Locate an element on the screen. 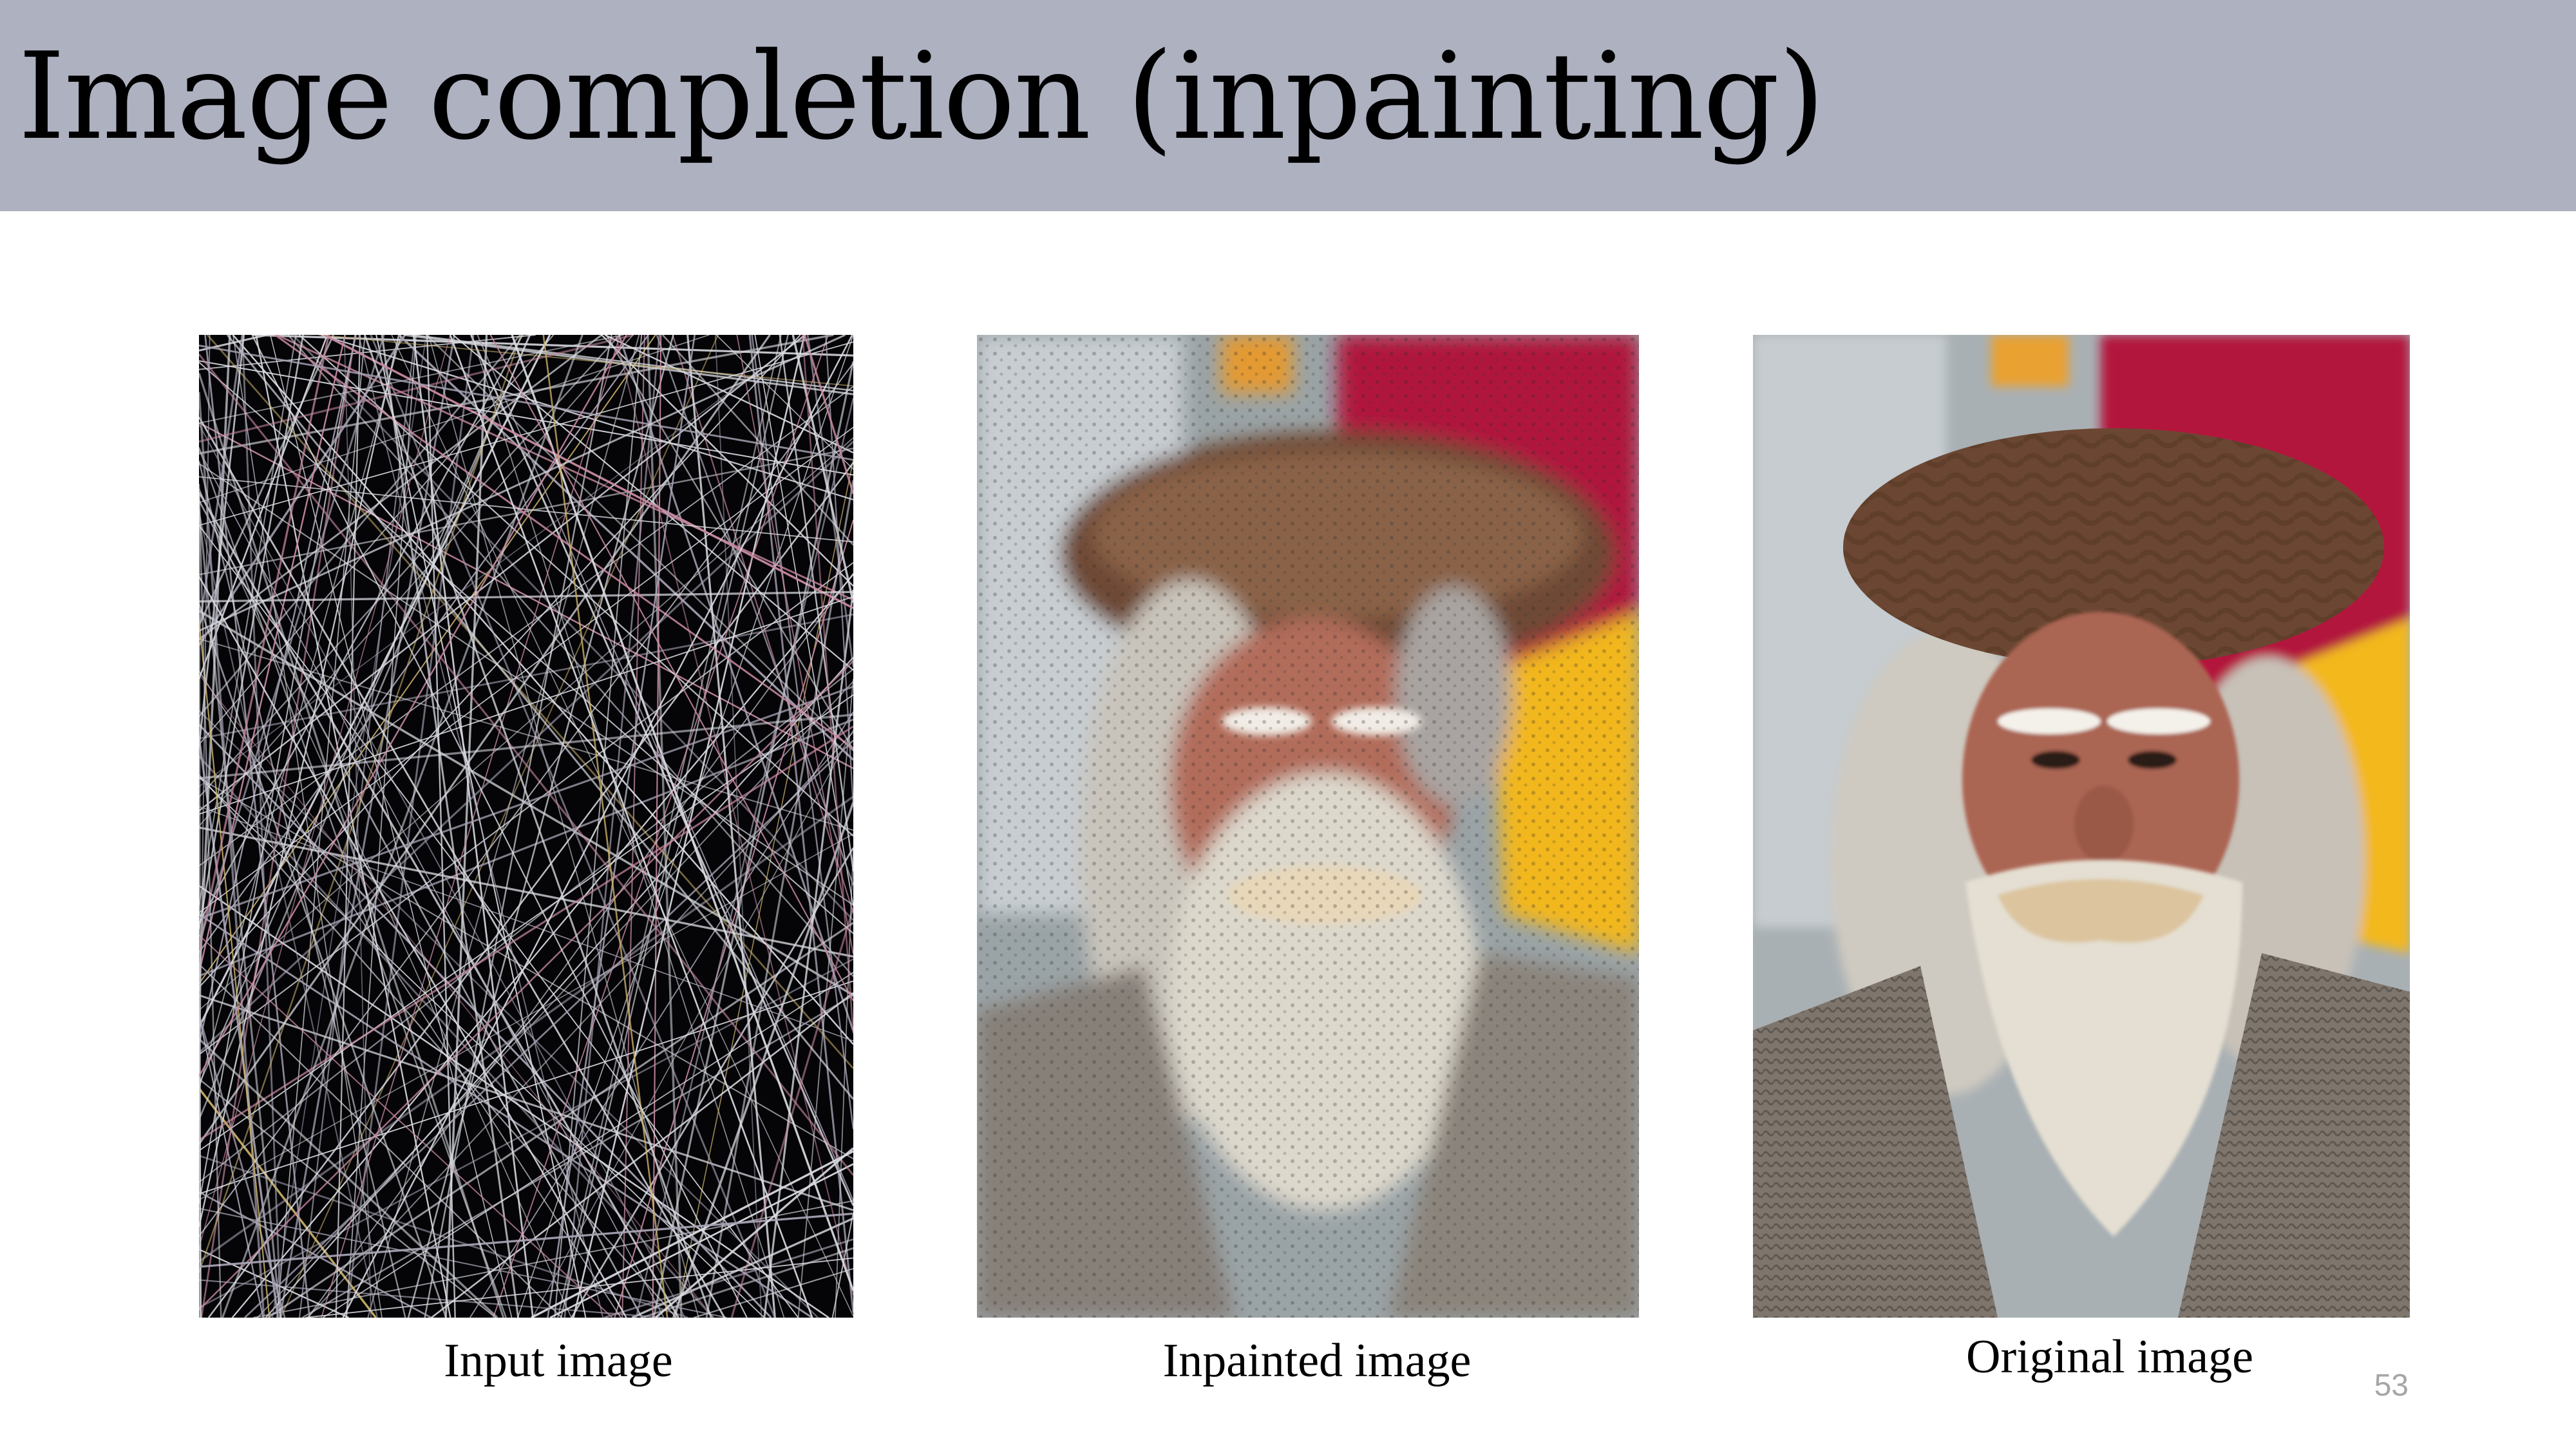  title-bar: Image completion (inpainting) is located at coordinates (1288, 105).